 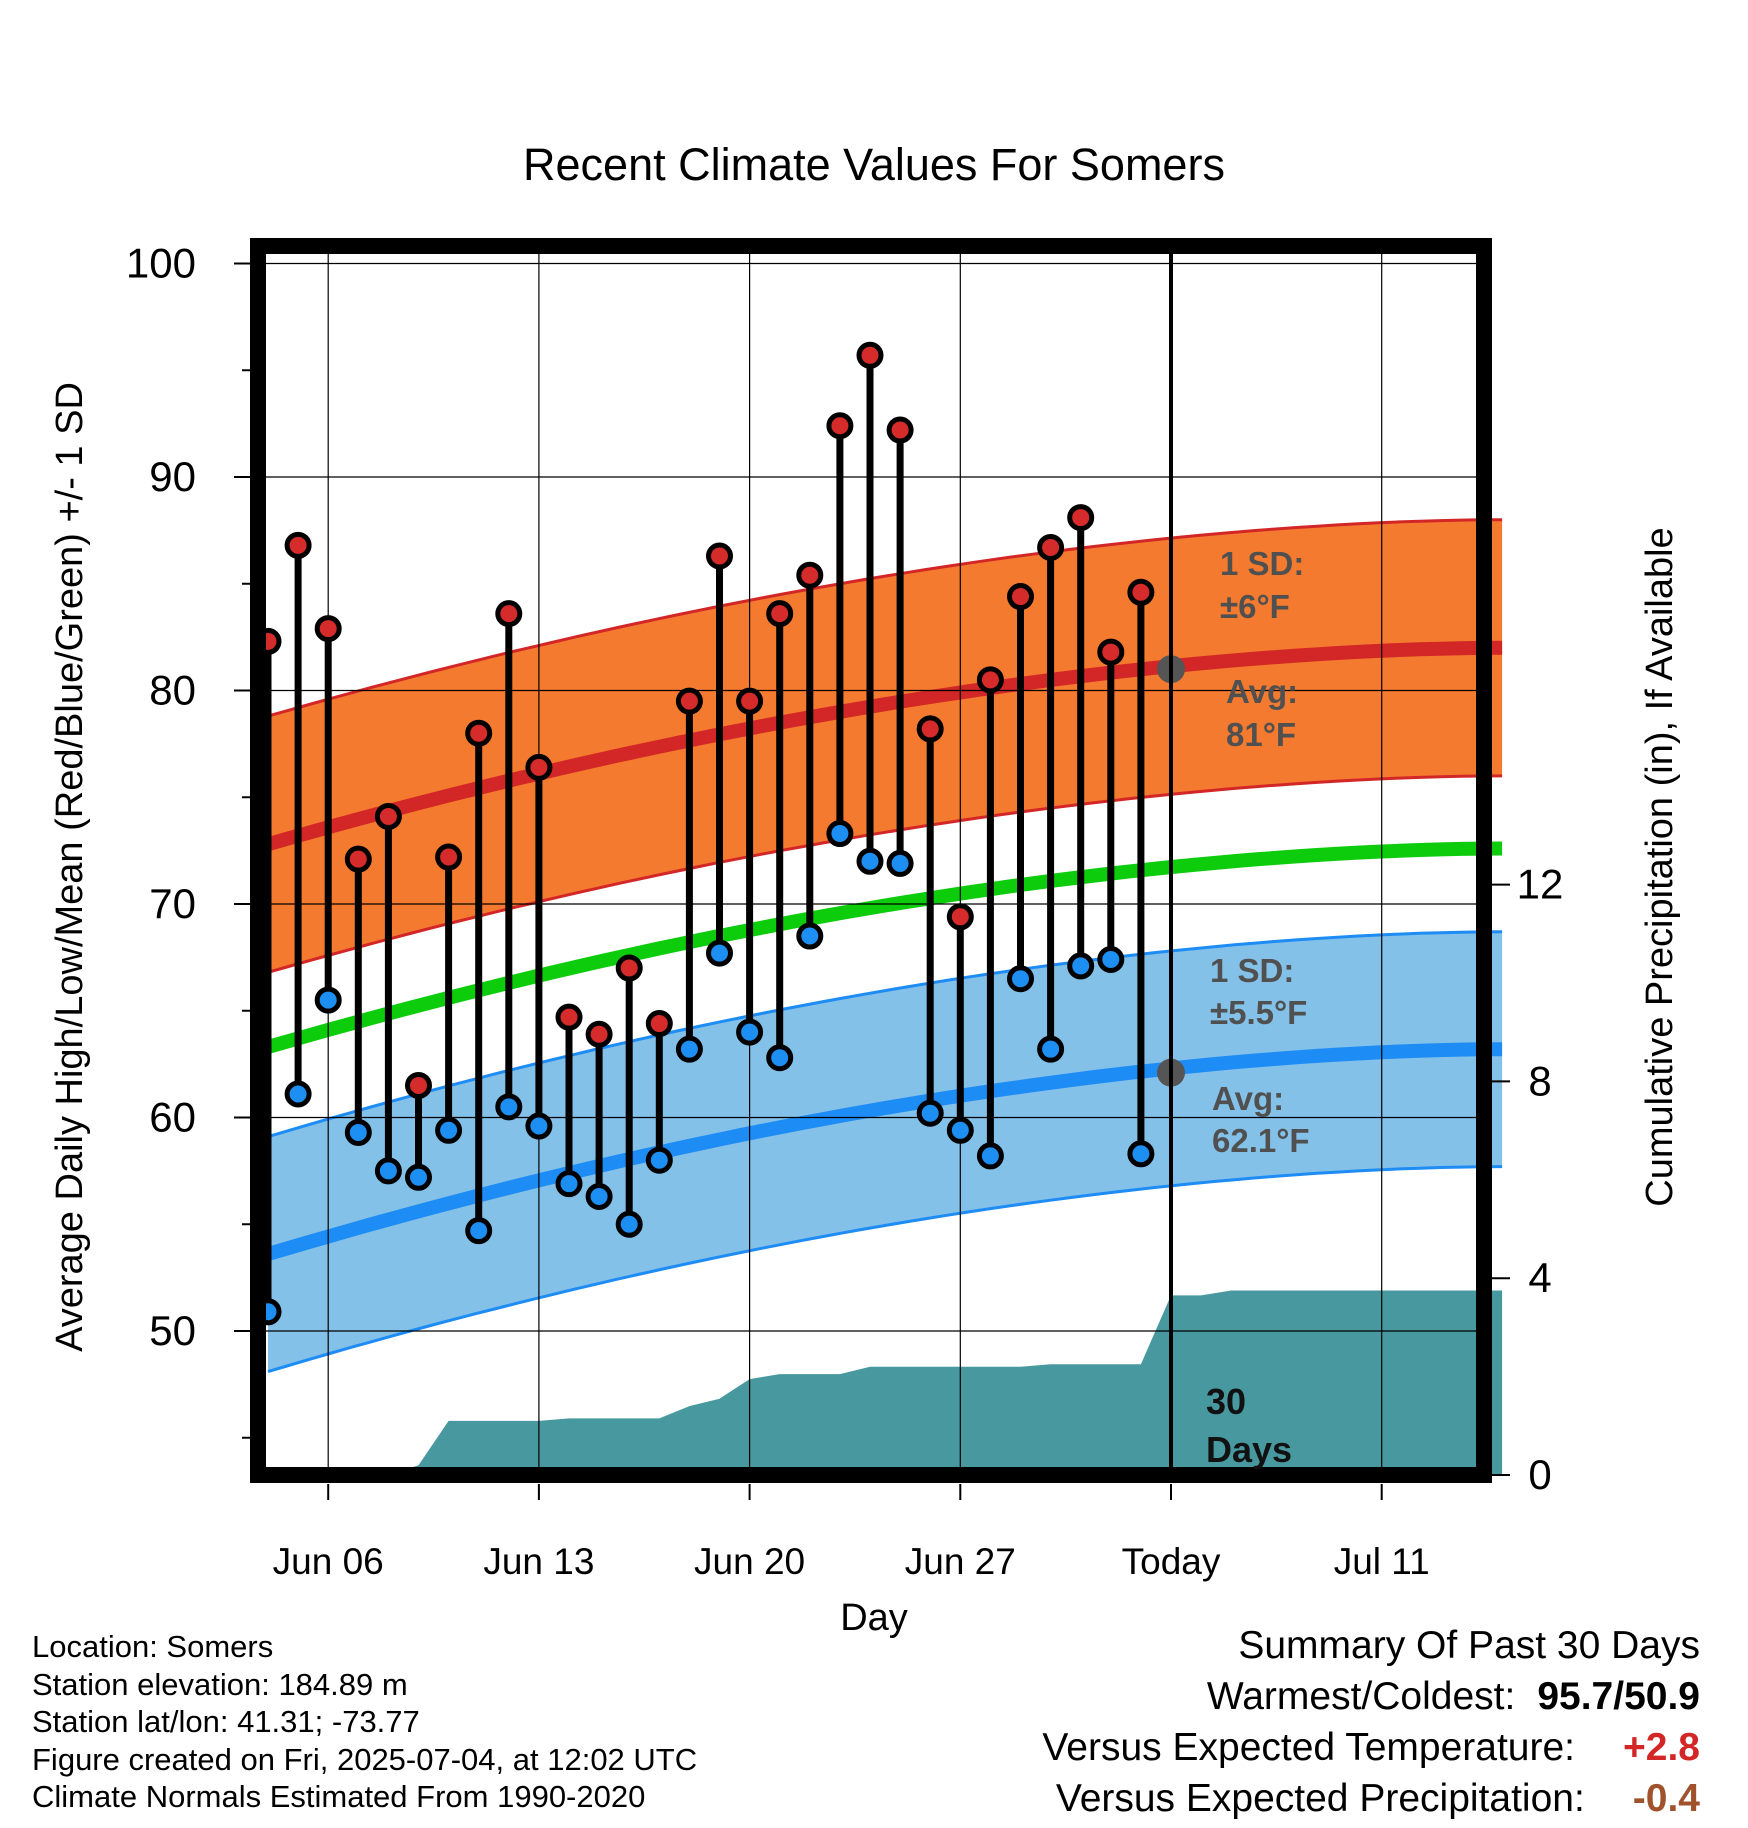 What do you see at coordinates (1618, 1696) in the screenshot?
I see `warm-cold-value: 95.7/50.9` at bounding box center [1618, 1696].